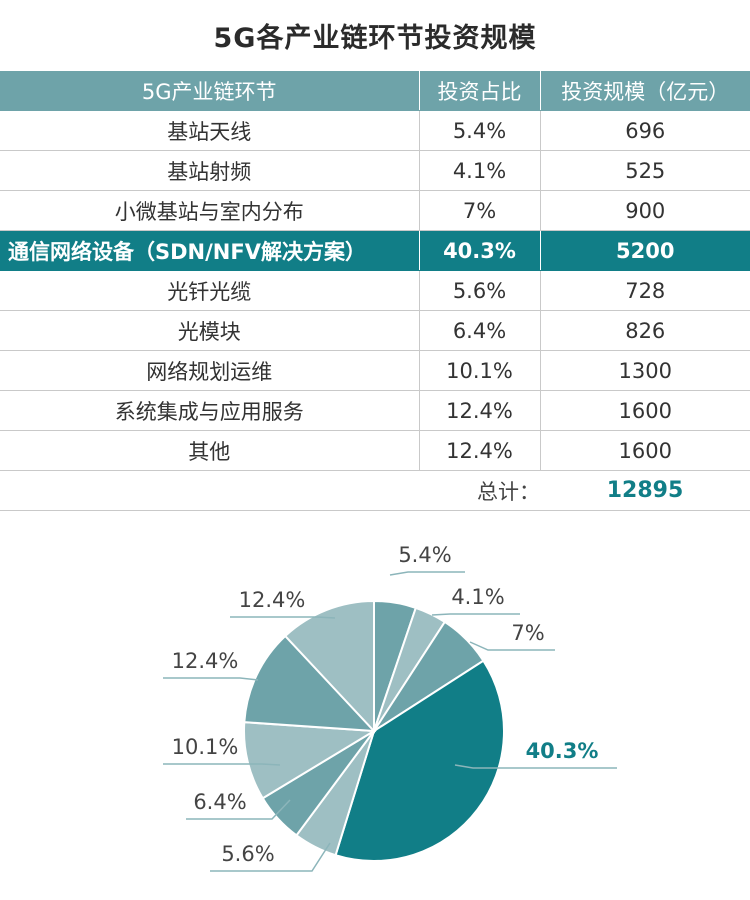 The image size is (750, 900). What do you see at coordinates (477, 597) in the screenshot?
I see `slice-label: 4.1%` at bounding box center [477, 597].